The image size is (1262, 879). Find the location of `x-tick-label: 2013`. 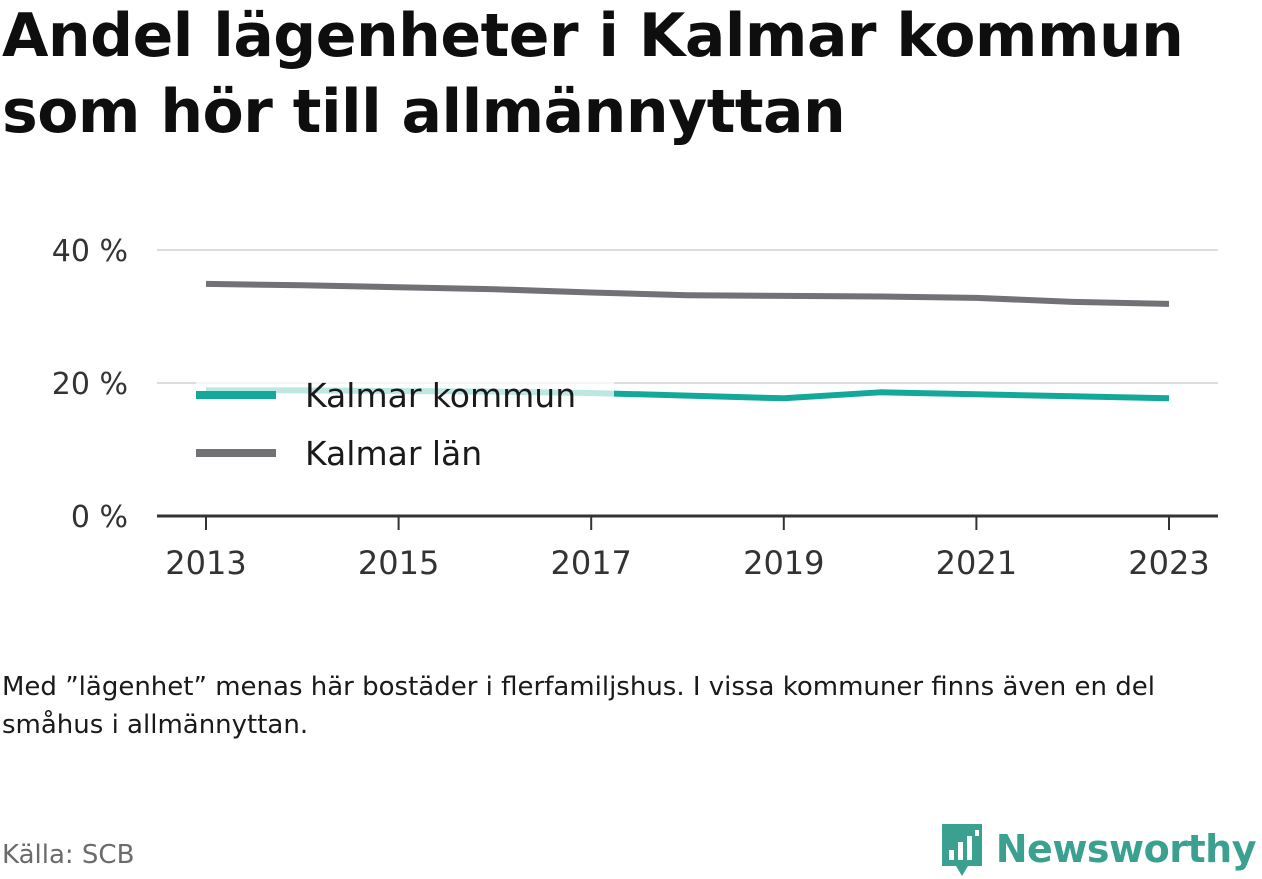

x-tick-label: 2013 is located at coordinates (205, 563).